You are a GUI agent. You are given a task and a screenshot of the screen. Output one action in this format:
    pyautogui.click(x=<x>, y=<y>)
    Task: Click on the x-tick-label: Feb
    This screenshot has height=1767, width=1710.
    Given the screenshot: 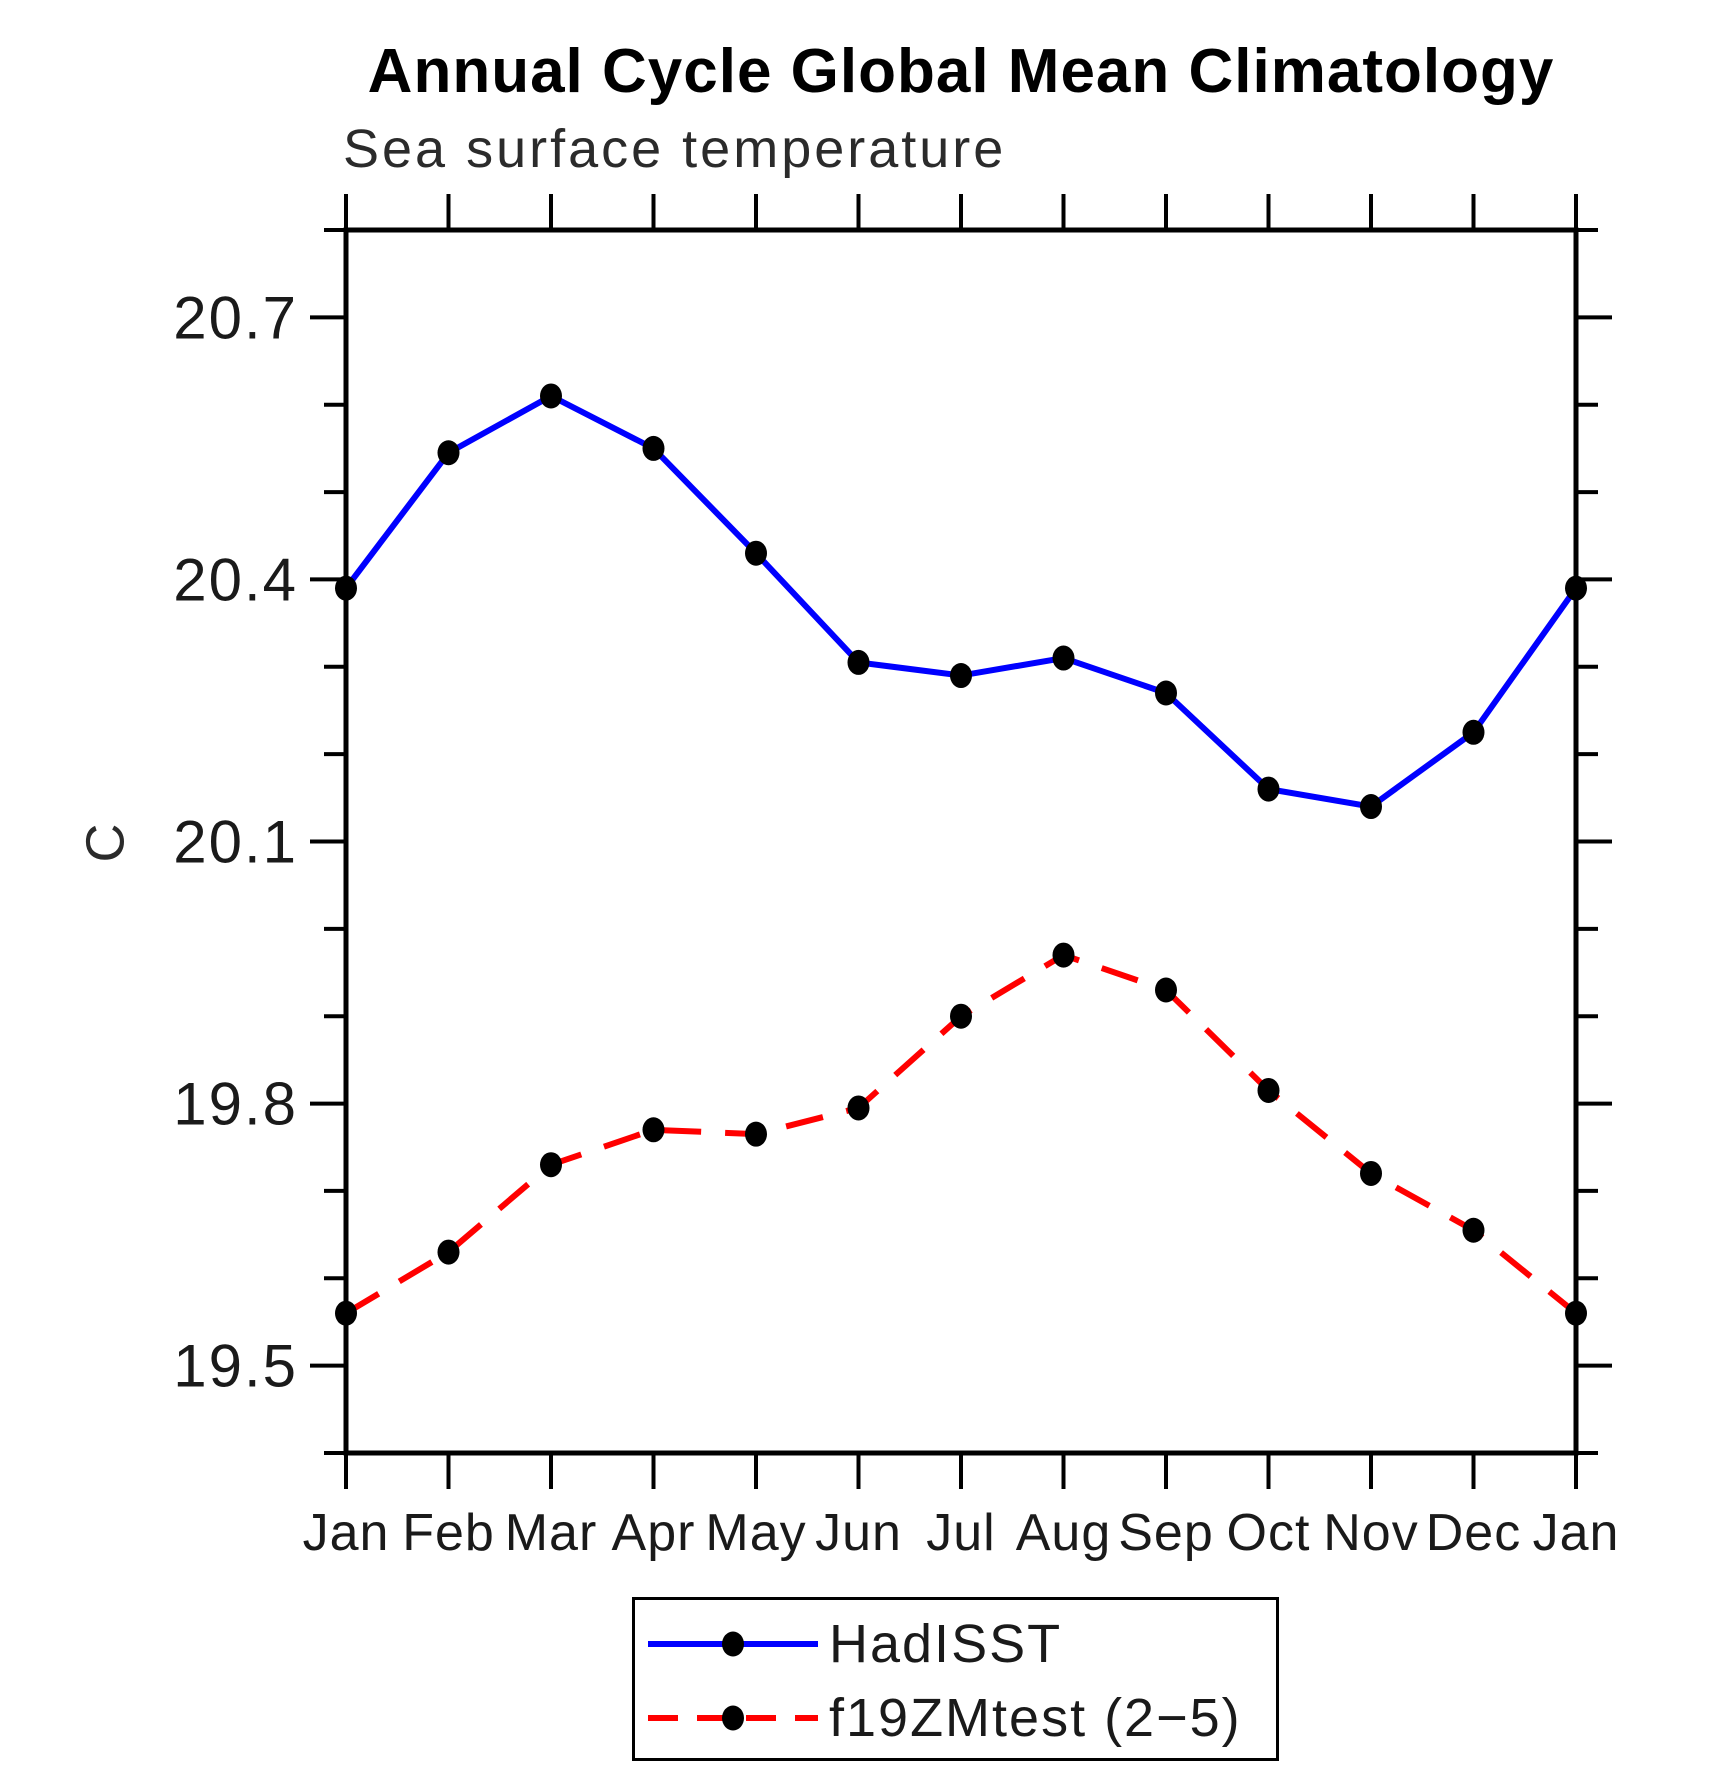 What is the action you would take?
    pyautogui.click(x=448, y=1533)
    